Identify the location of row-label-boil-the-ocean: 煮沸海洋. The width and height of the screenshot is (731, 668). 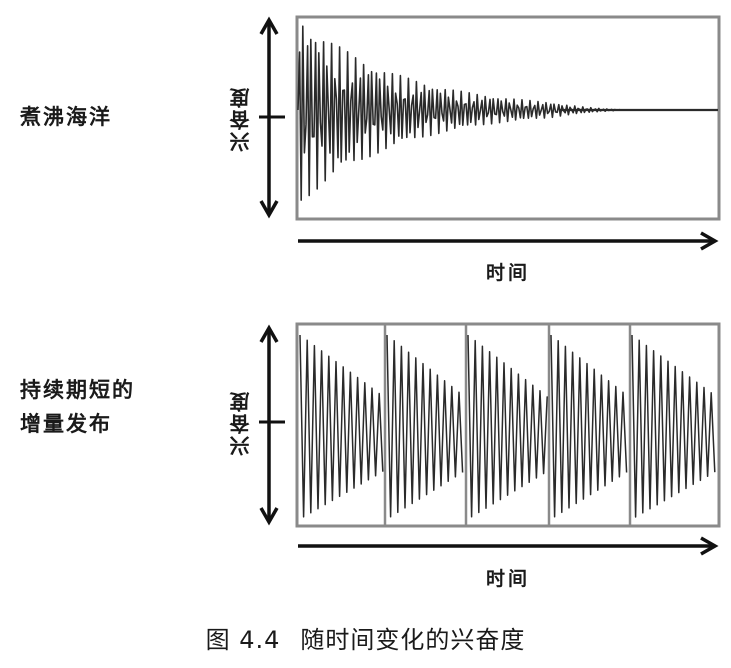
(66, 117).